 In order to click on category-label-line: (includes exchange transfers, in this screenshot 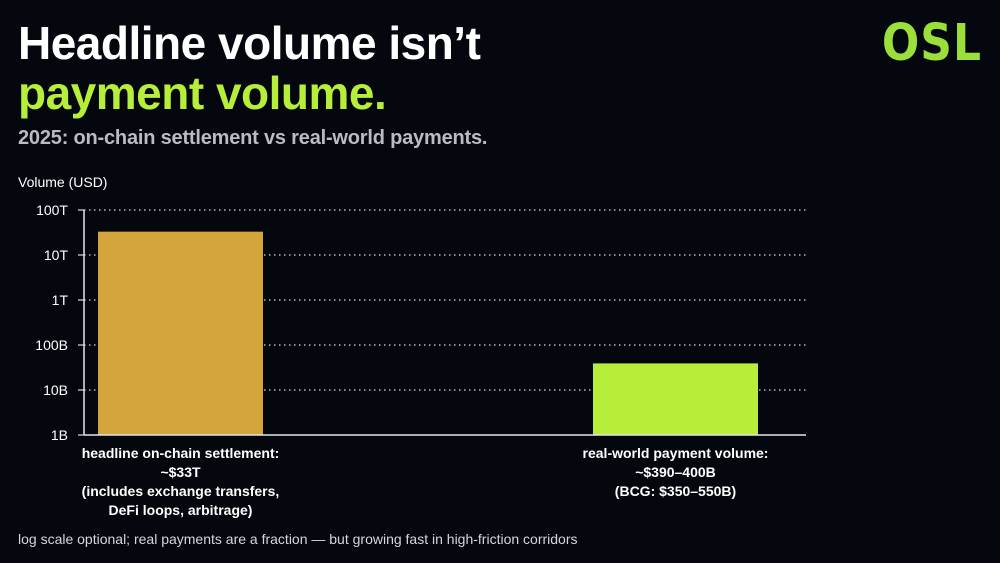, I will do `click(181, 491)`.